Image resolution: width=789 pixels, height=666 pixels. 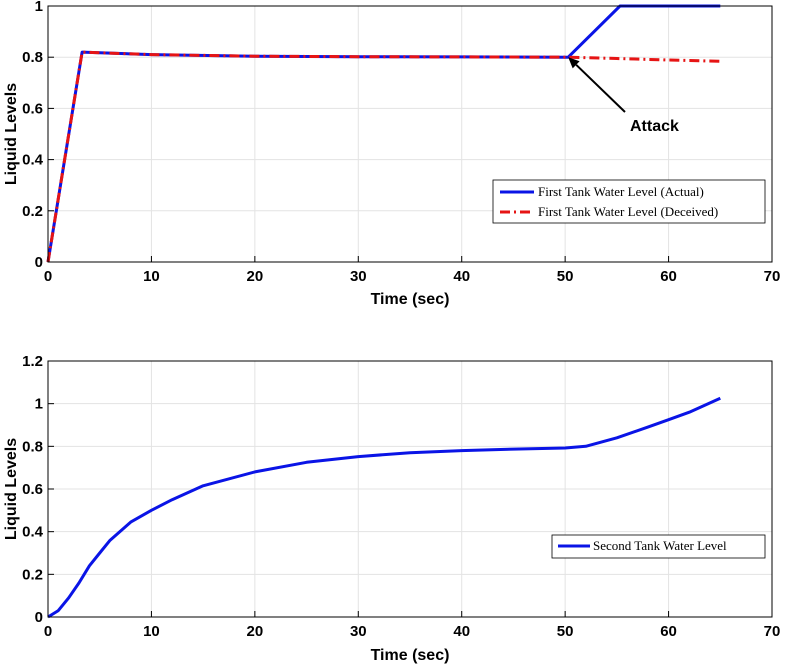 I want to click on x-axis-label-bottom: Time (sec), so click(x=410, y=655).